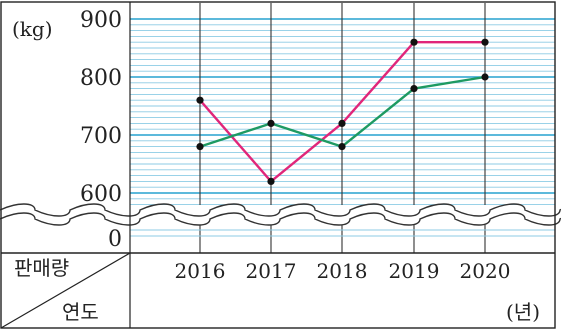 The width and height of the screenshot is (561, 331). What do you see at coordinates (485, 271) in the screenshot?
I see `x-tick-2020: 2020` at bounding box center [485, 271].